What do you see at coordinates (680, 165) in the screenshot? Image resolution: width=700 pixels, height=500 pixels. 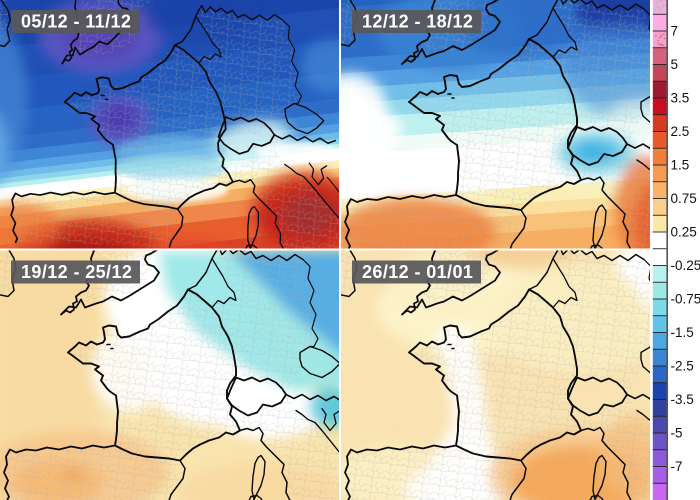 I see `svg-text: 1.5` at bounding box center [680, 165].